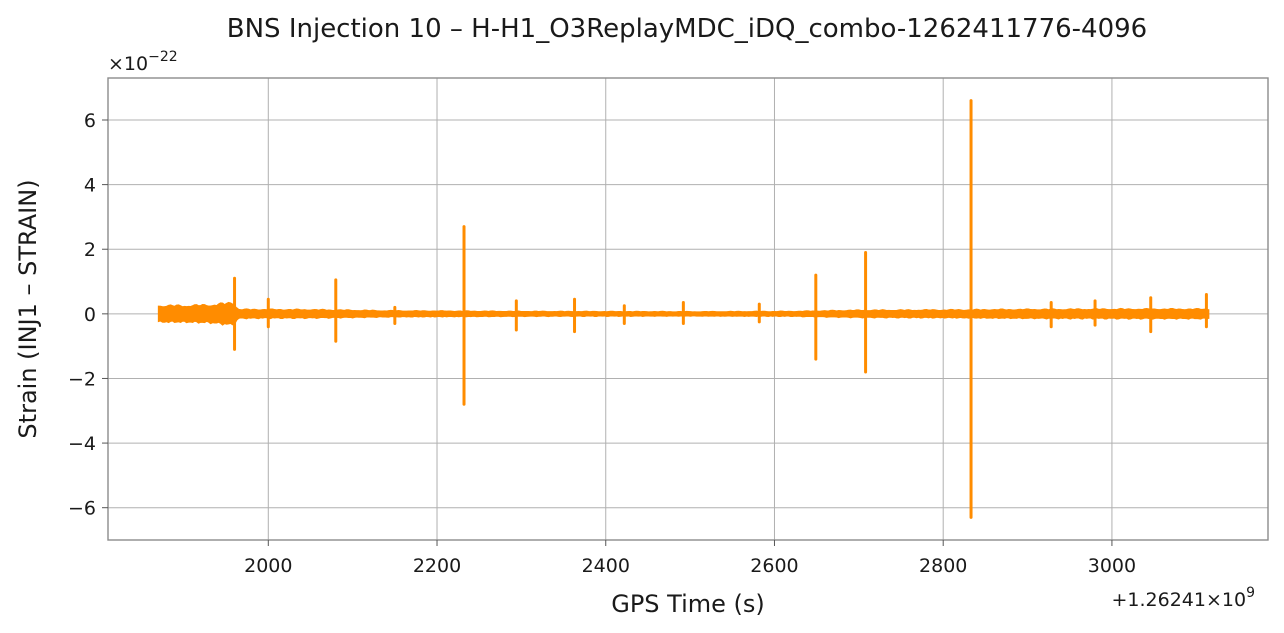  I want to click on x-tick-label: 2800, so click(943, 566).